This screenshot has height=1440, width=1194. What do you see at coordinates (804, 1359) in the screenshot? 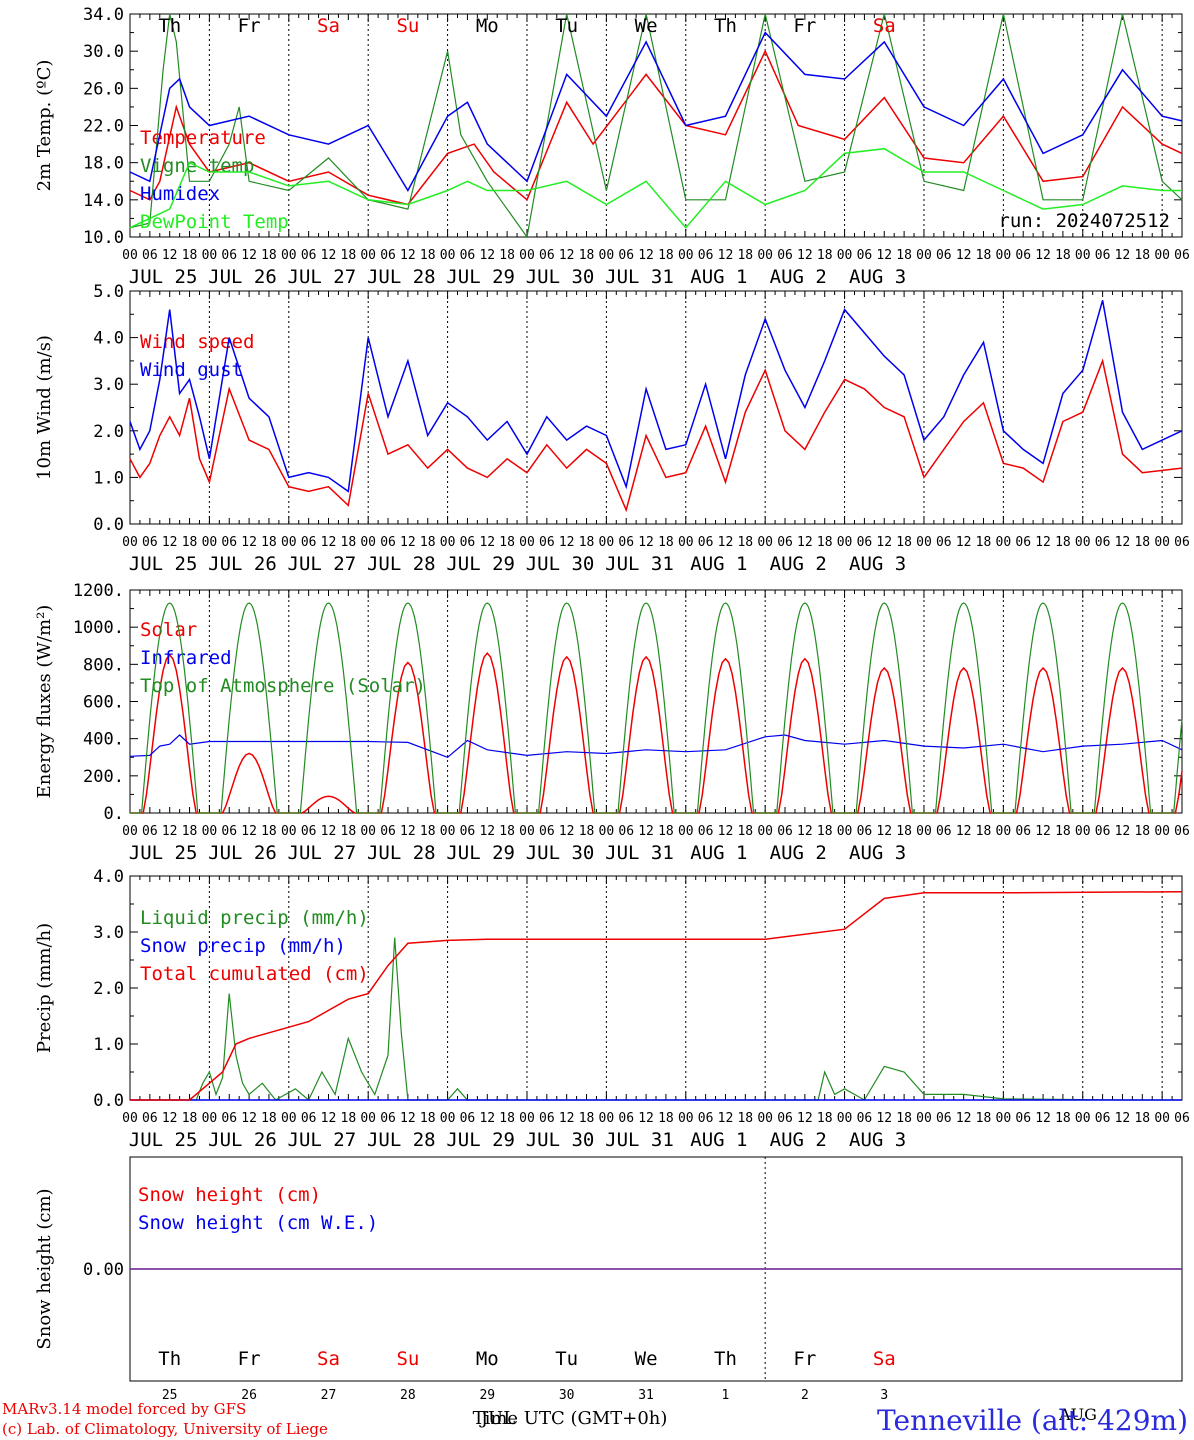
I see `weekday-label-bottom: Fr` at bounding box center [804, 1359].